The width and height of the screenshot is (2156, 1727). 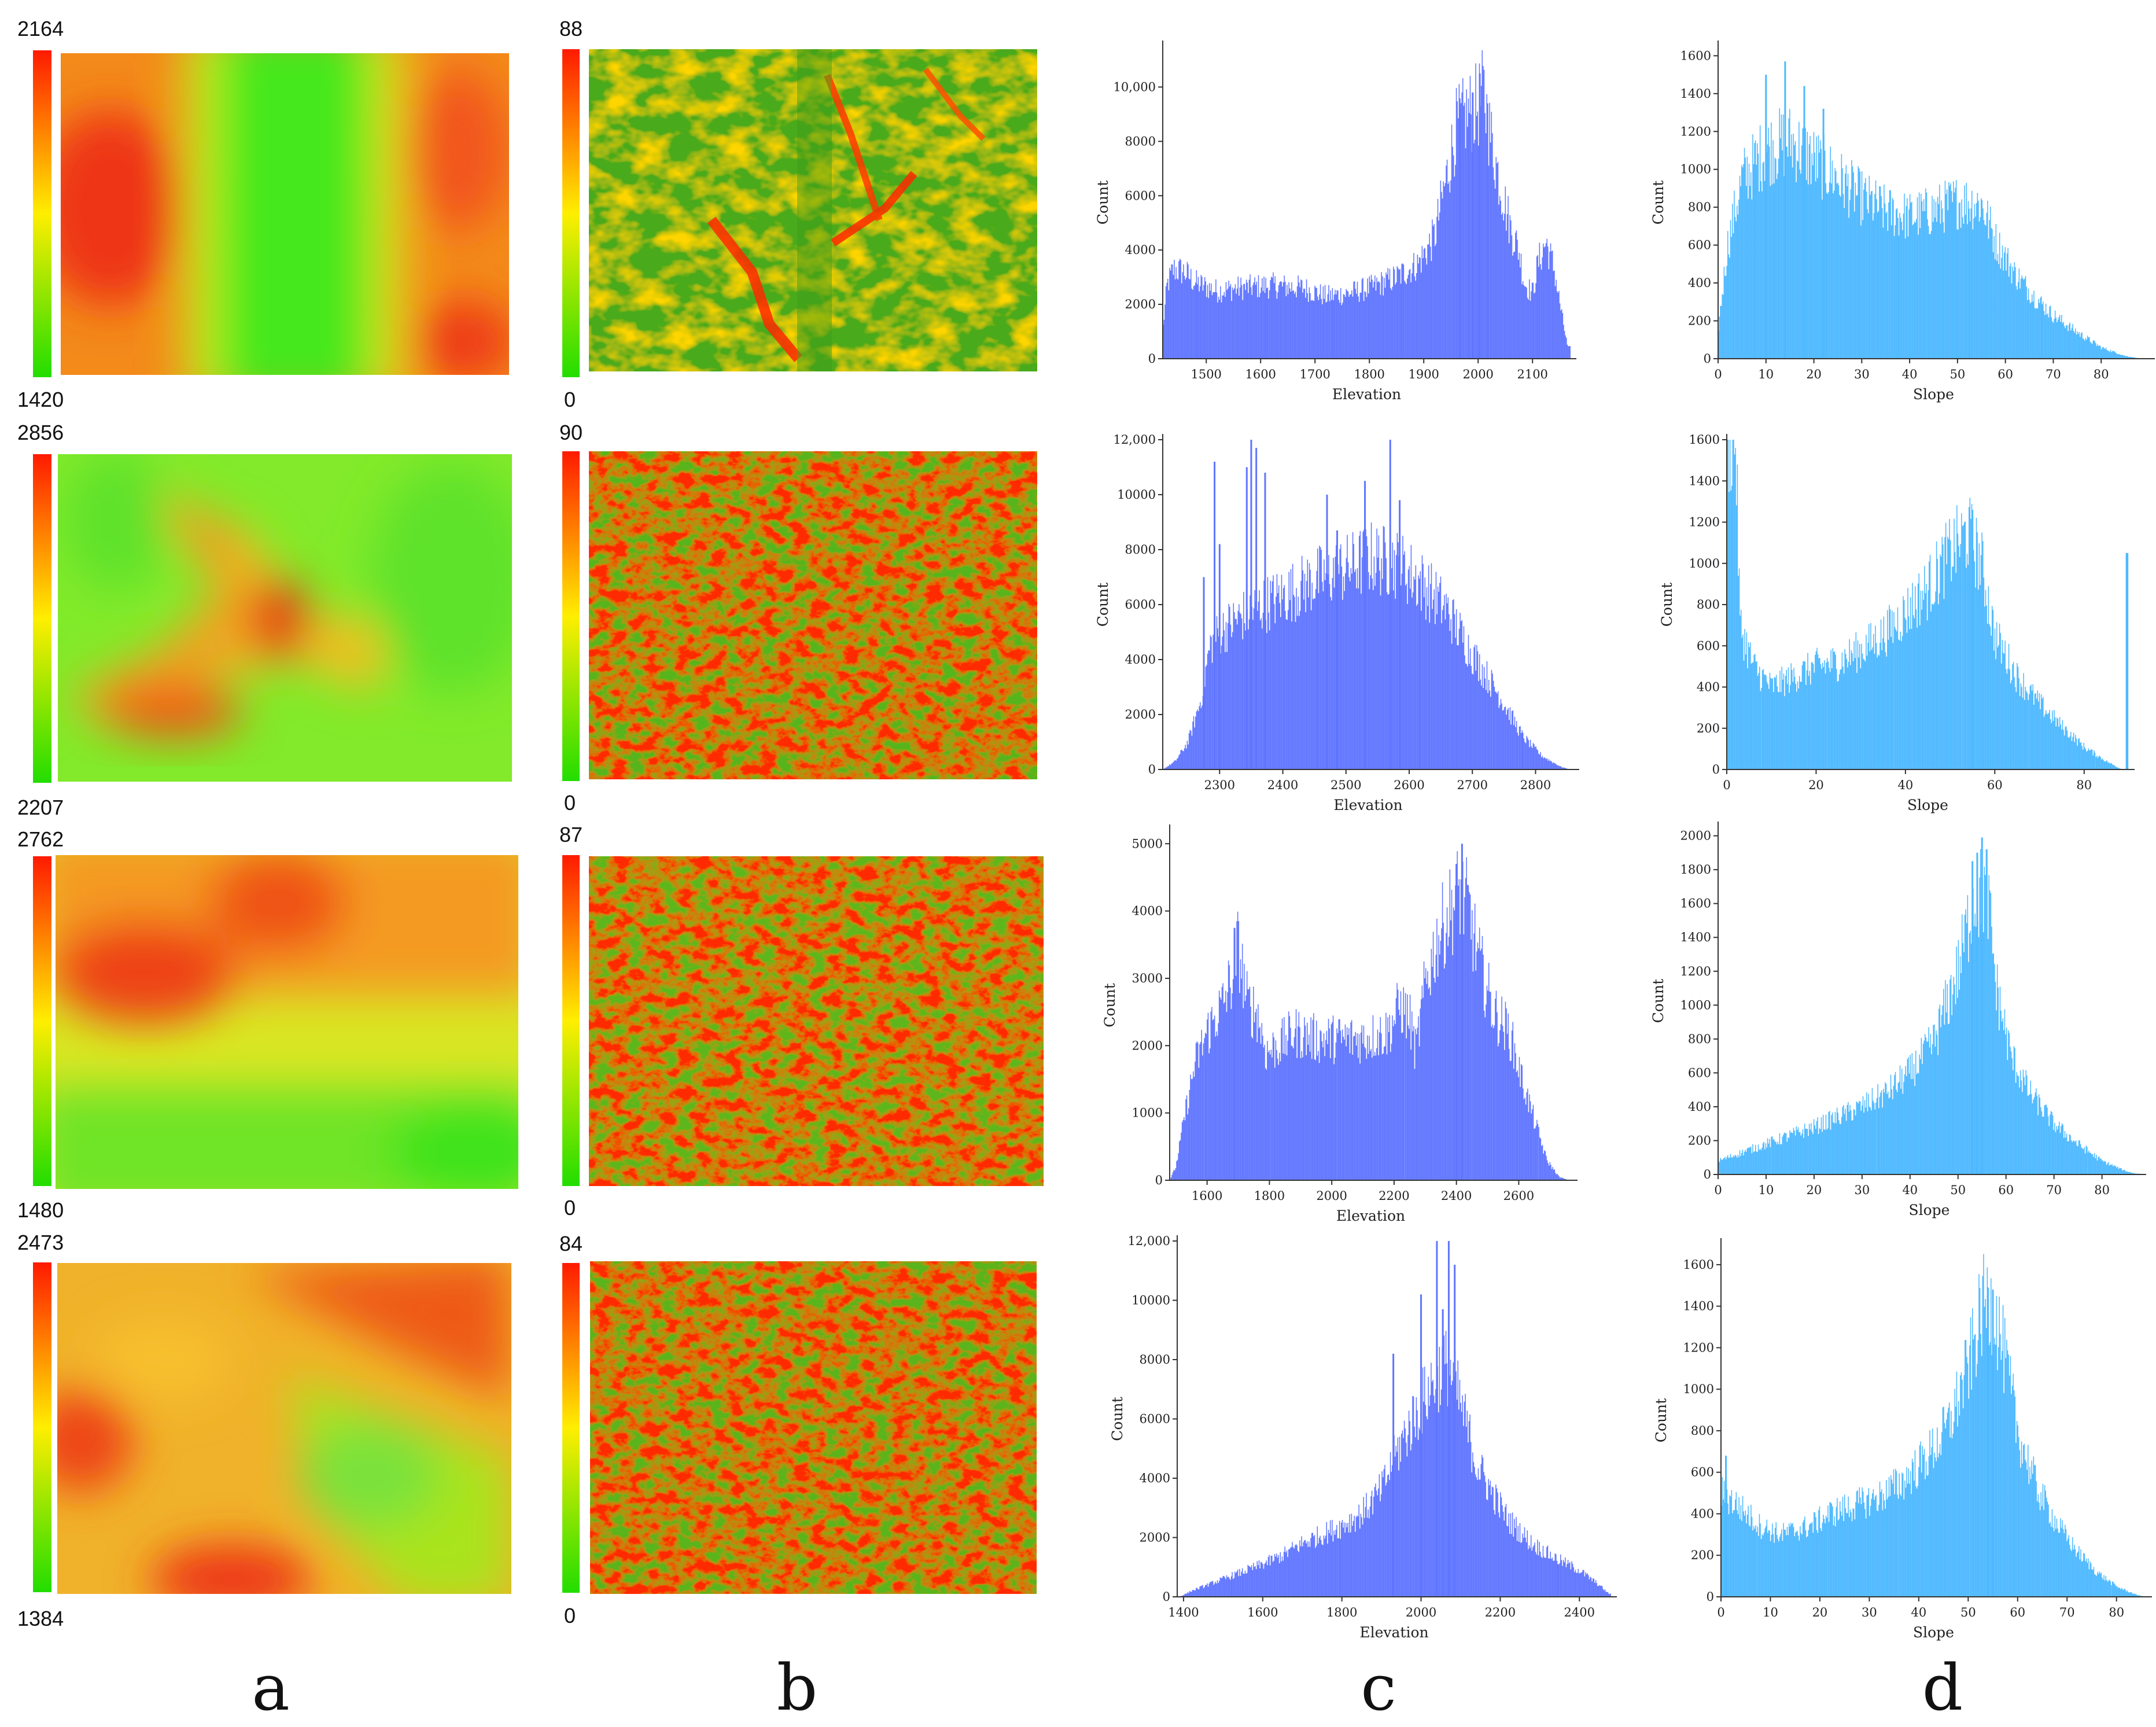 What do you see at coordinates (571, 1429) in the screenshot?
I see `slope-legend-4: 84 0` at bounding box center [571, 1429].